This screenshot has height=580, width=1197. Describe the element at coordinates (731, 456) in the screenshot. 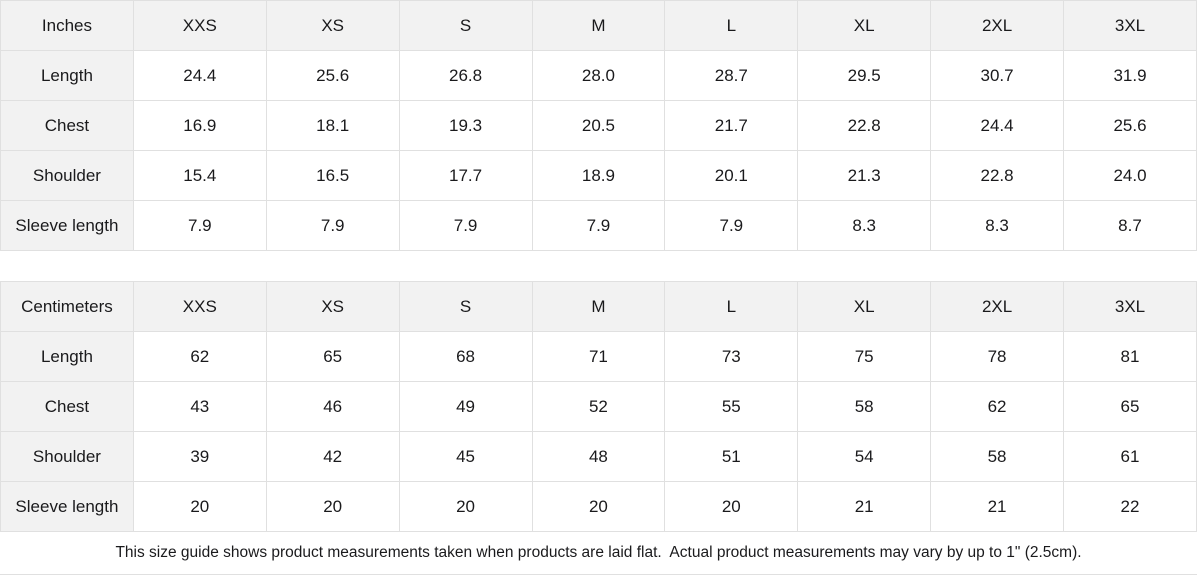

I see `value-cell: 51` at that location.